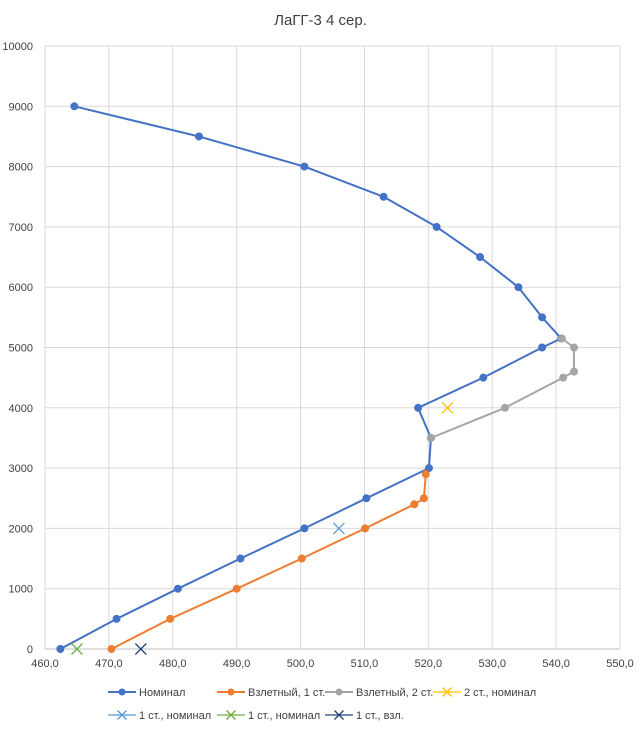  I want to click on y-tick-label: 5000, so click(21, 349).